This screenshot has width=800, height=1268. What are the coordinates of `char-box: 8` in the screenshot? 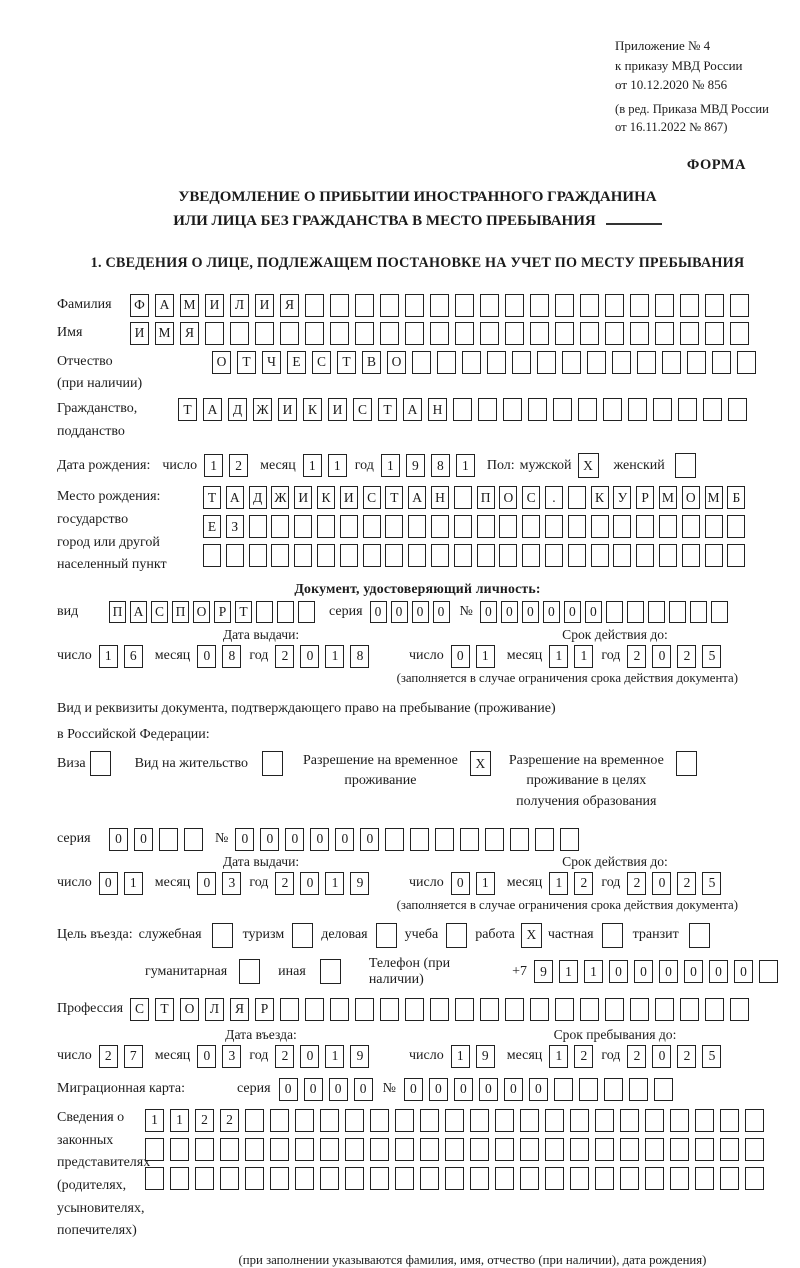 It's located at (360, 656).